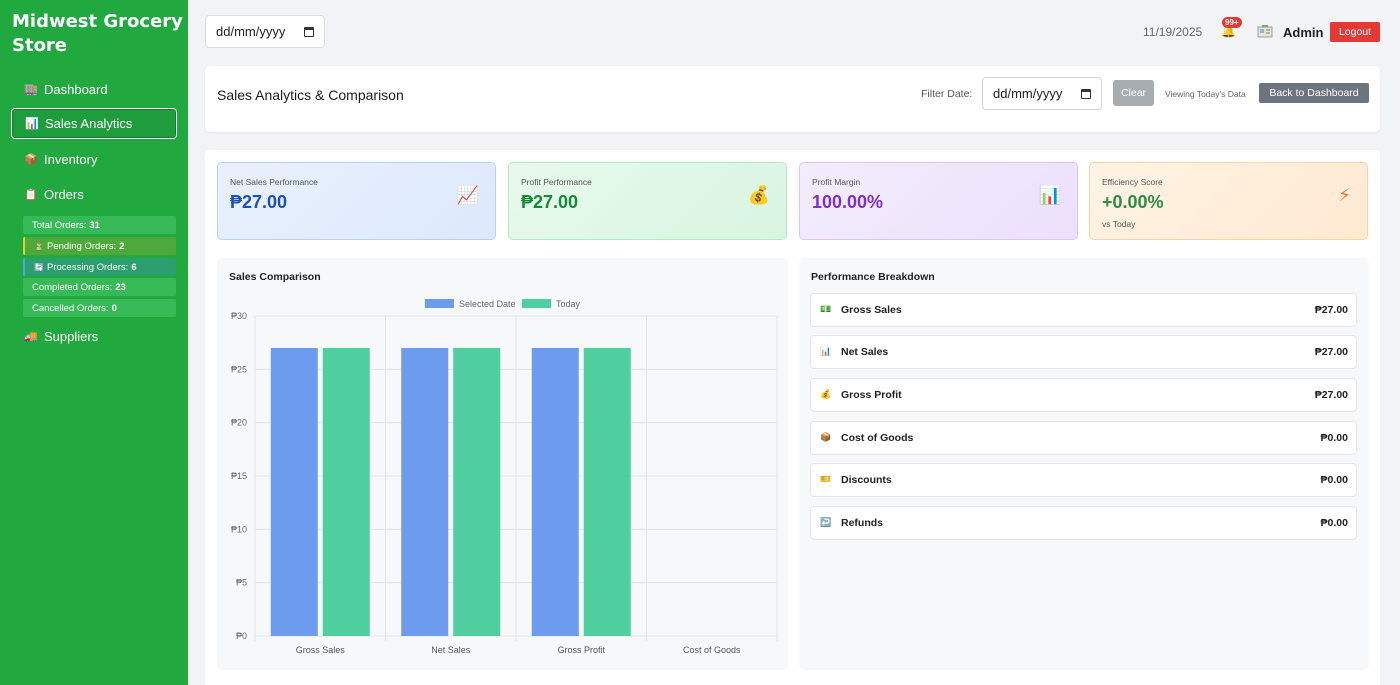 This screenshot has height=685, width=1400. Describe the element at coordinates (356, 201) in the screenshot. I see `kpi-net-sales: Net Sales Performance ₱27.00 📈` at that location.